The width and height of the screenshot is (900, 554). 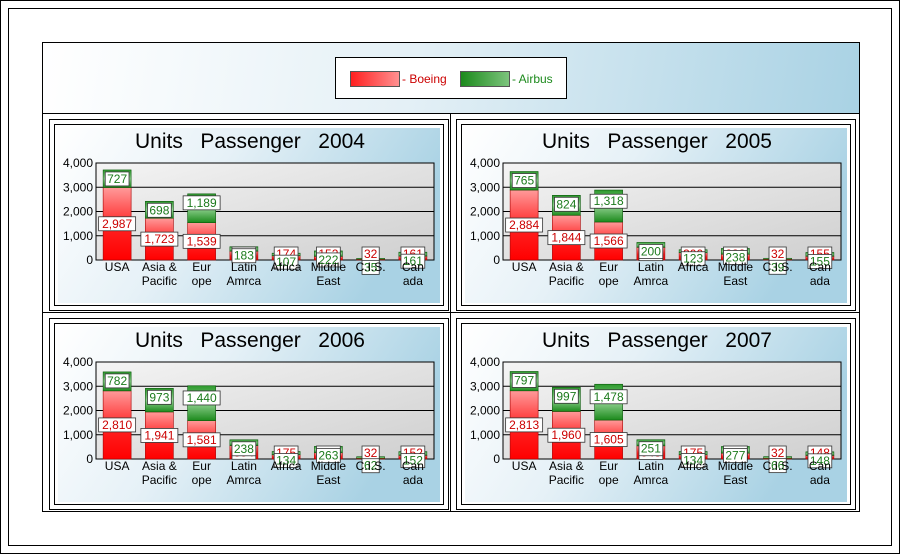 What do you see at coordinates (532, 79) in the screenshot?
I see `legend-label-airbus: - Airbus` at bounding box center [532, 79].